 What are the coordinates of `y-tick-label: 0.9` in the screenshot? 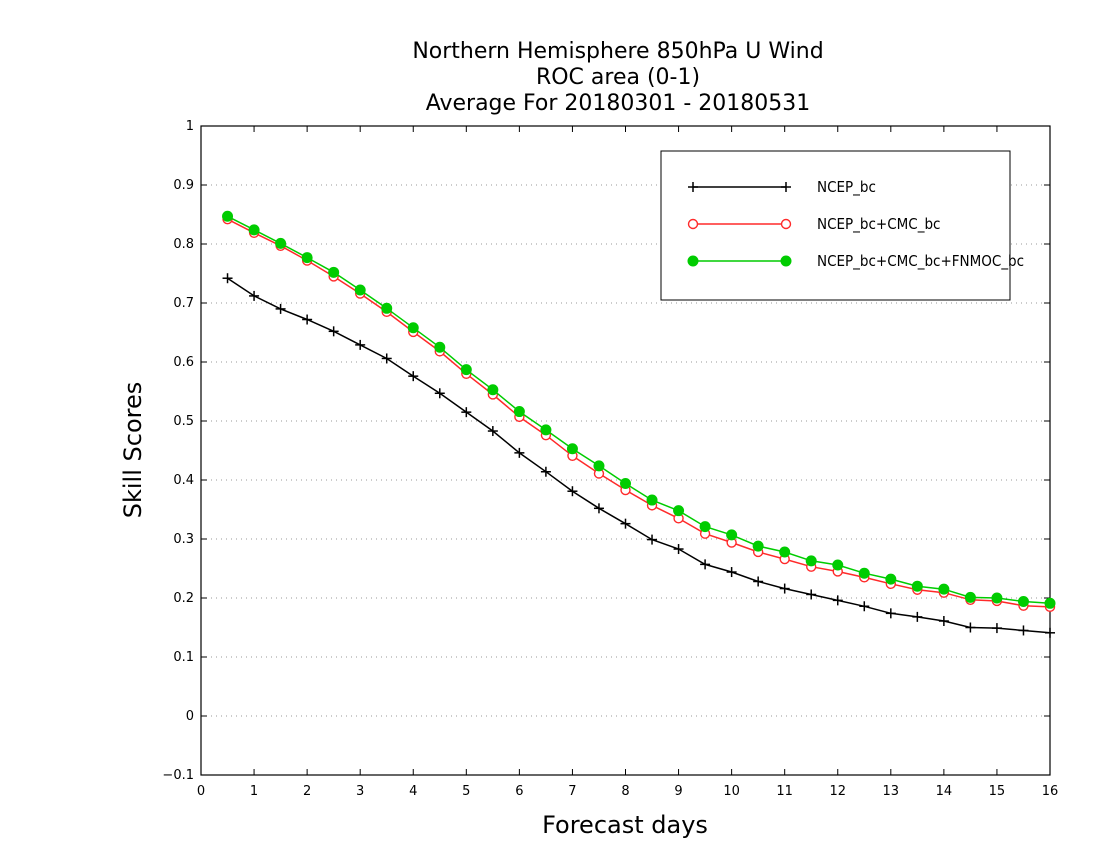 It's located at (183, 185).